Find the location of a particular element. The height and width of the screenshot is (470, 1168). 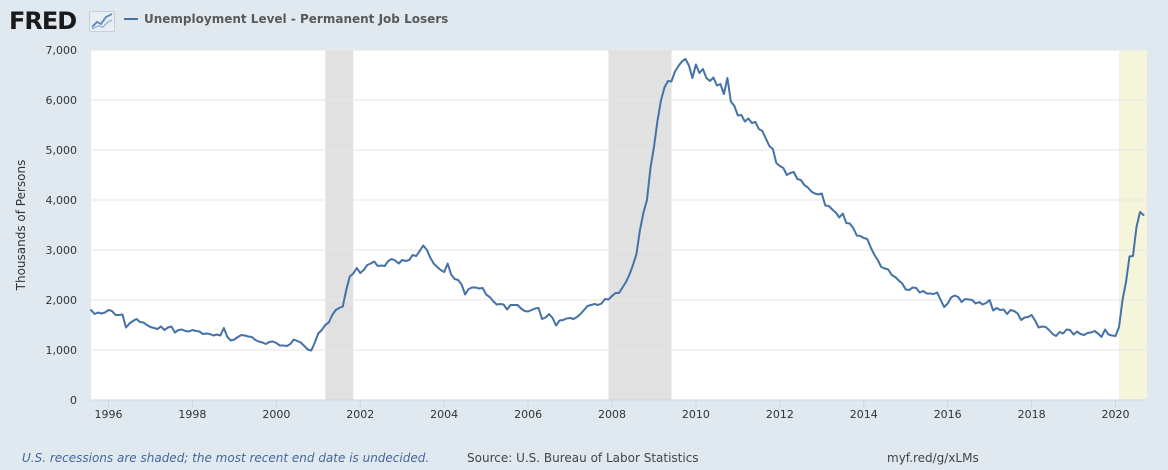

x-tick-label: 2010 is located at coordinates (696, 414).